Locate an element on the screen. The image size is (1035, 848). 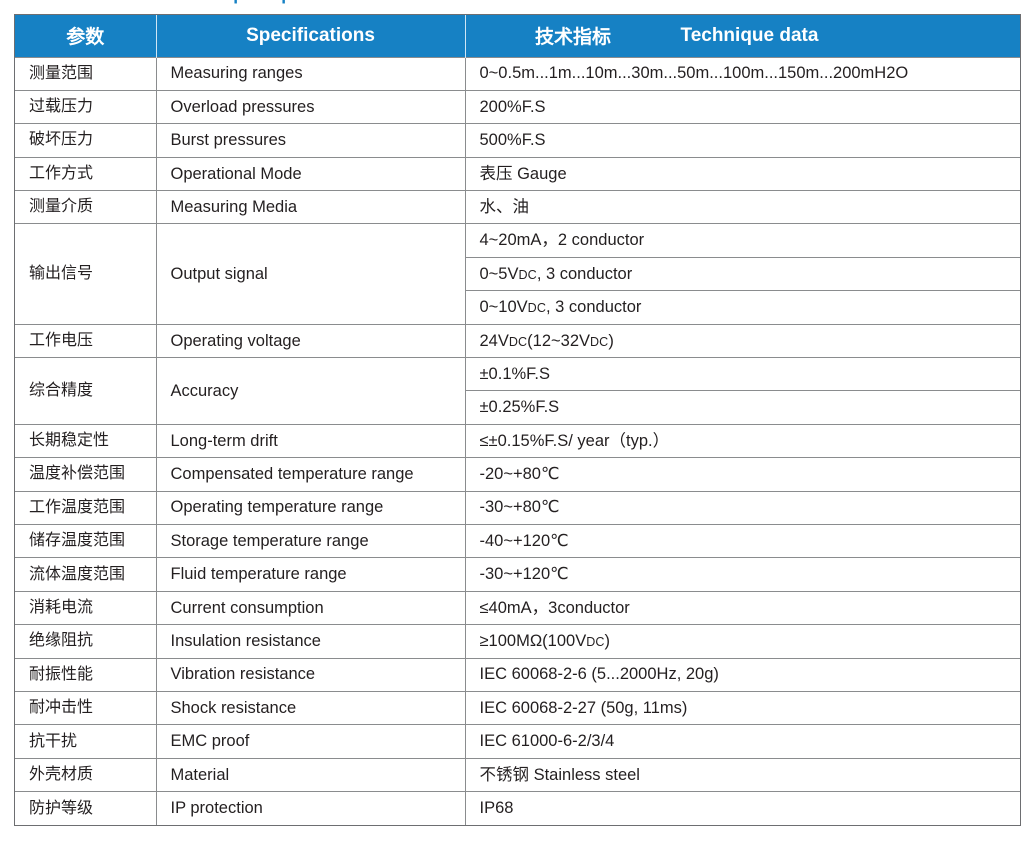
cell-parameter-cn: 工作温度范围 is located at coordinates (86, 507).